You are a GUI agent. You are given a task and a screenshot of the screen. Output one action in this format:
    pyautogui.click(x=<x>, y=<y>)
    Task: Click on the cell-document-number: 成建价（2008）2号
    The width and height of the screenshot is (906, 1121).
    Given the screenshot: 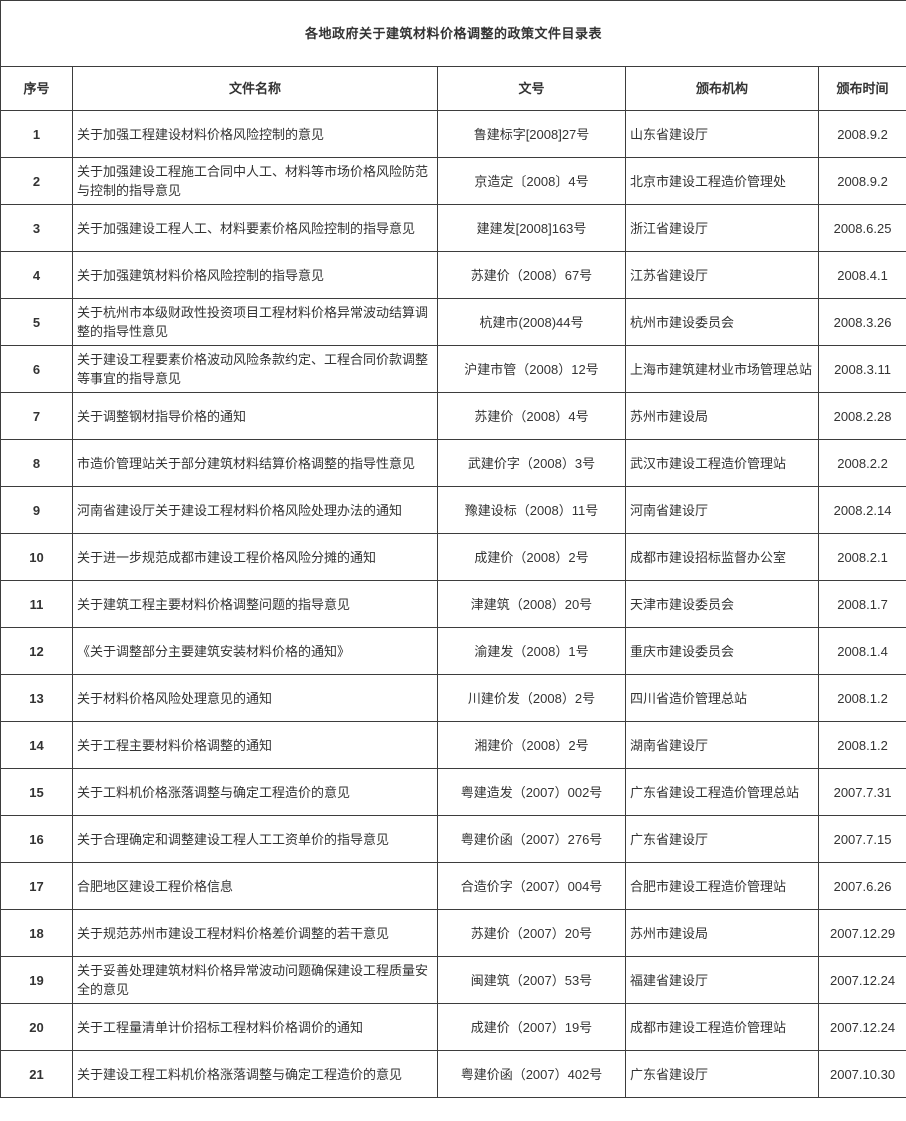 What is the action you would take?
    pyautogui.click(x=531, y=557)
    